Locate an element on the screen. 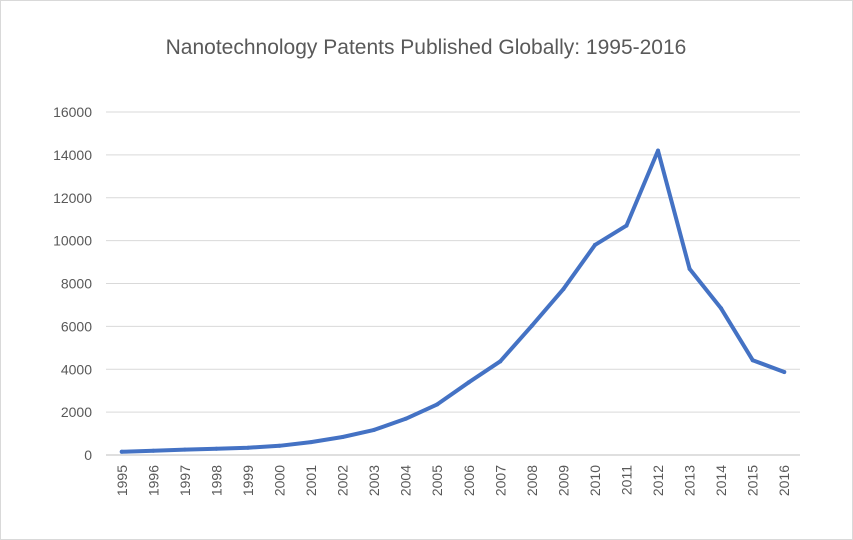 Image resolution: width=853 pixels, height=540 pixels. y-tick-label: 12000 is located at coordinates (72, 198).